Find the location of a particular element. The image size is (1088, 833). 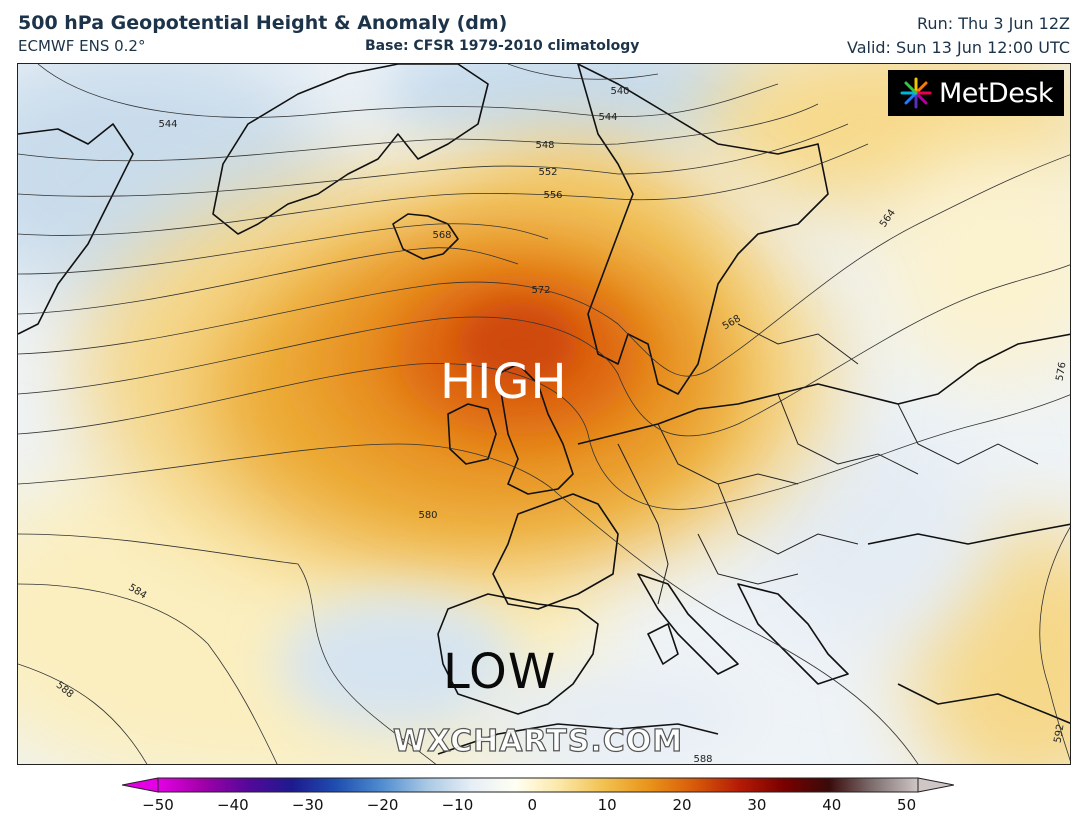

colorbar-tick-label: −50 is located at coordinates (158, 805).